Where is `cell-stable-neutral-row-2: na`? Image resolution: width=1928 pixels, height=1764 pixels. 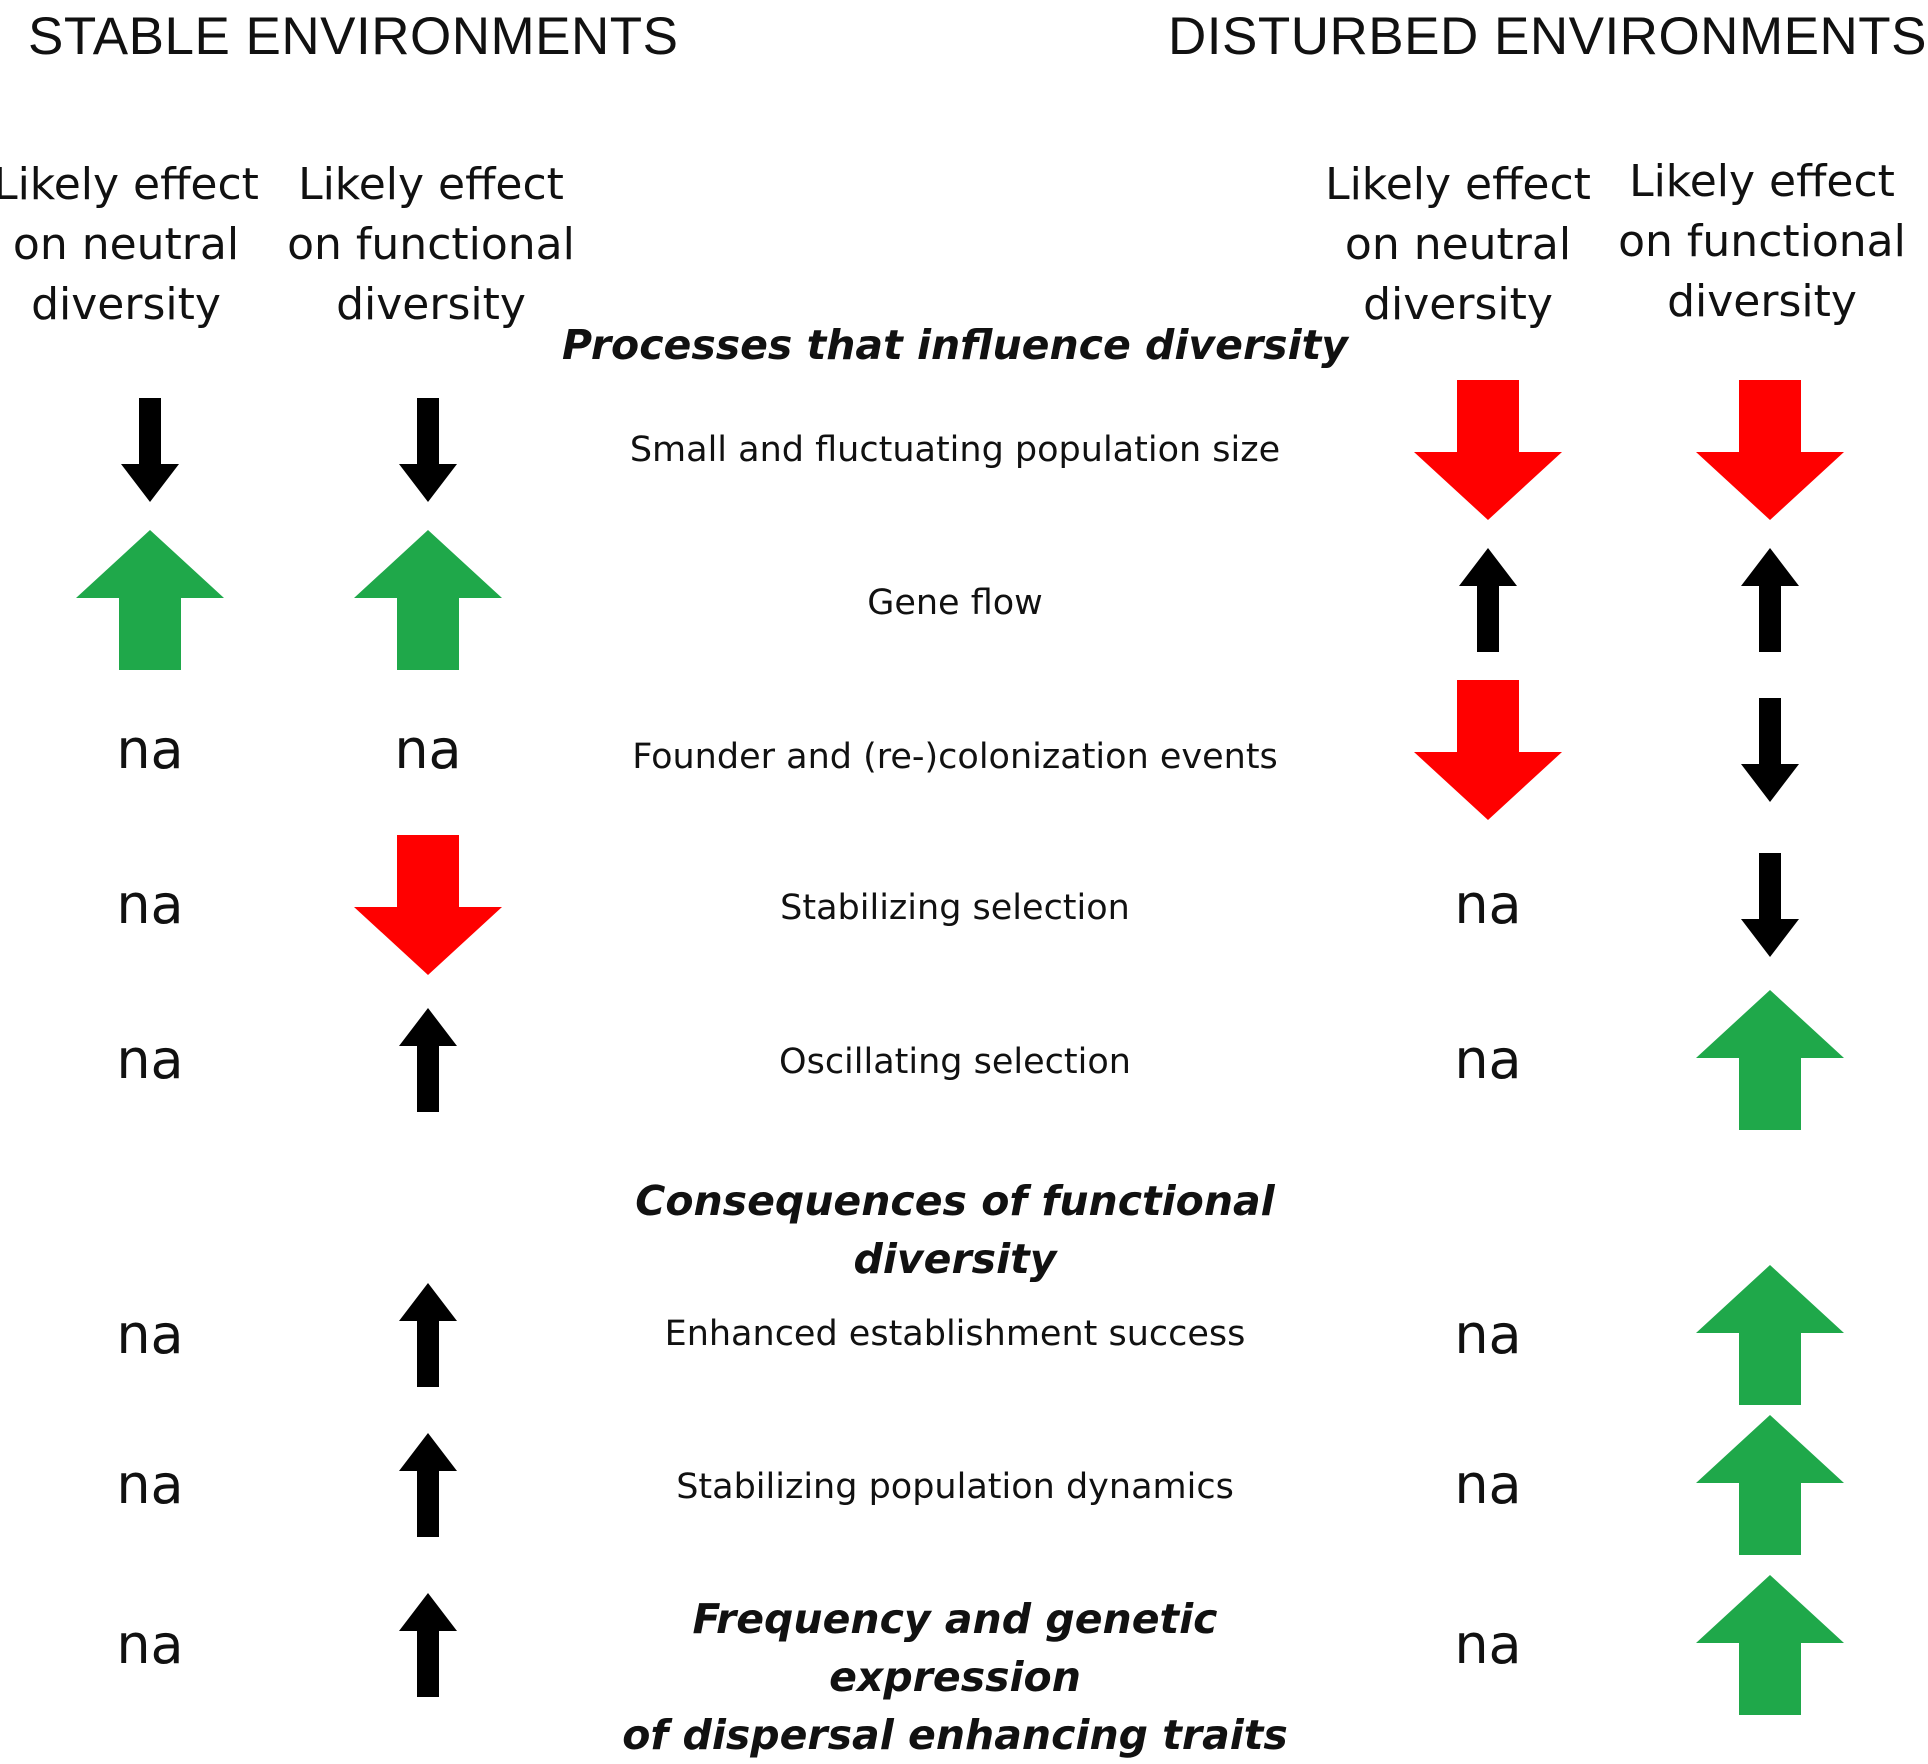
cell-stable-neutral-row-2: na is located at coordinates (150, 750).